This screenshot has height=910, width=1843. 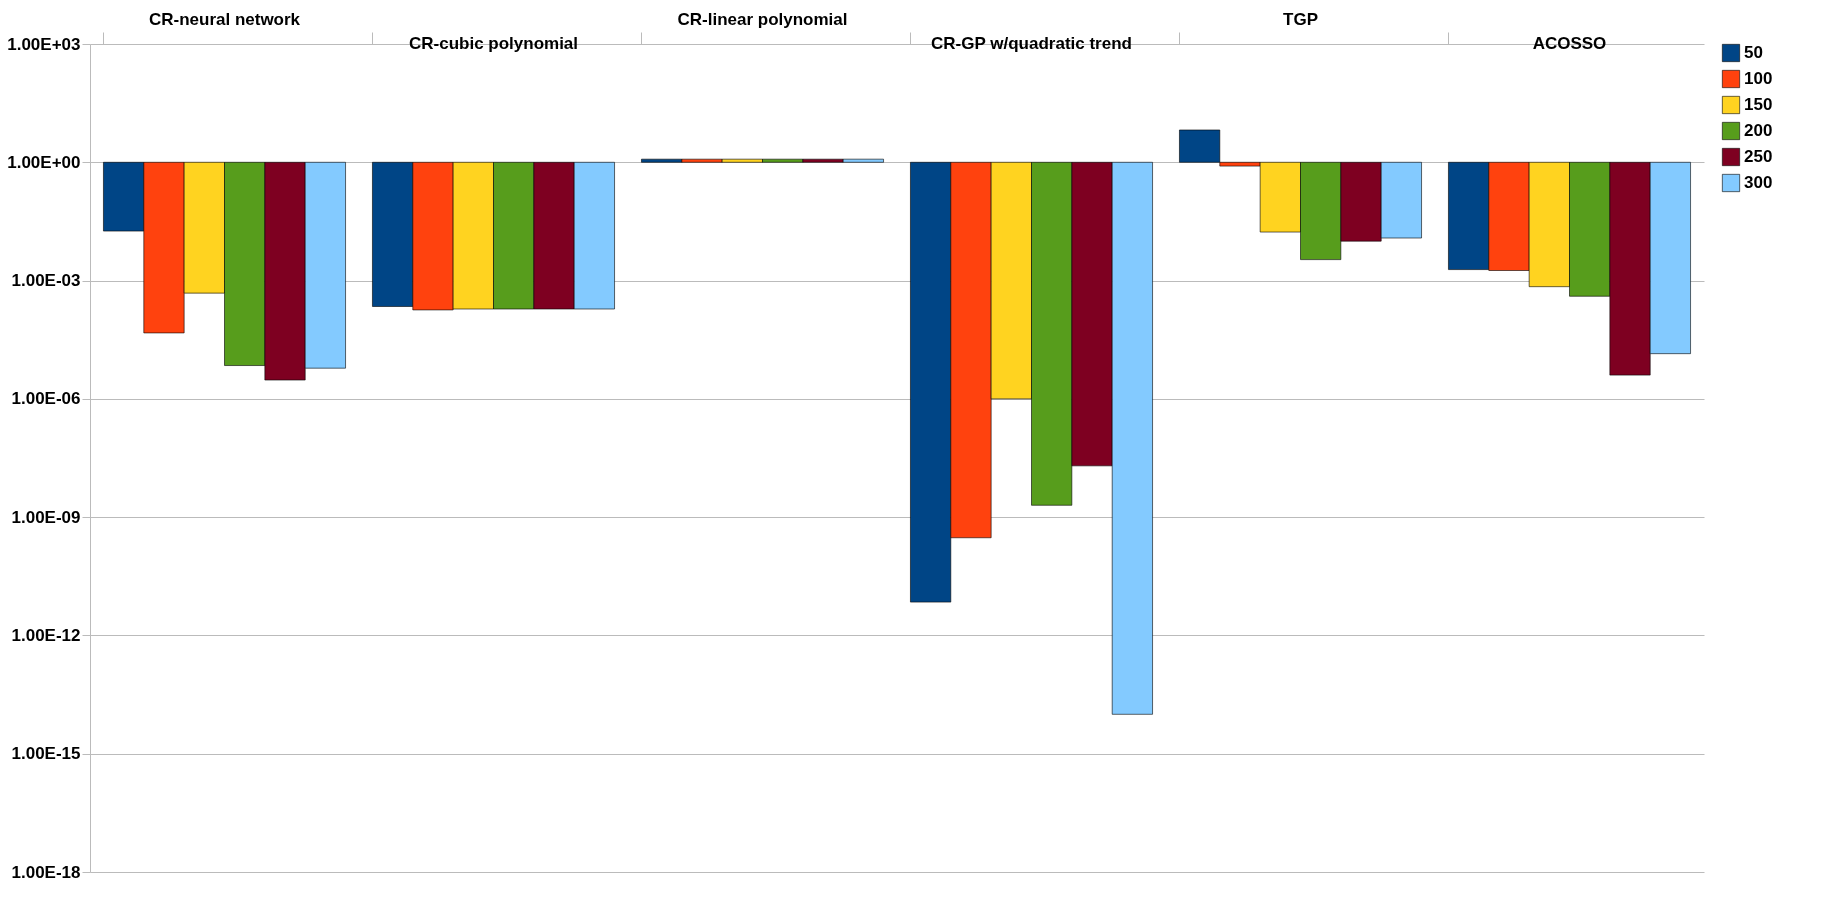 I want to click on legend-label: 200, so click(x=1758, y=130).